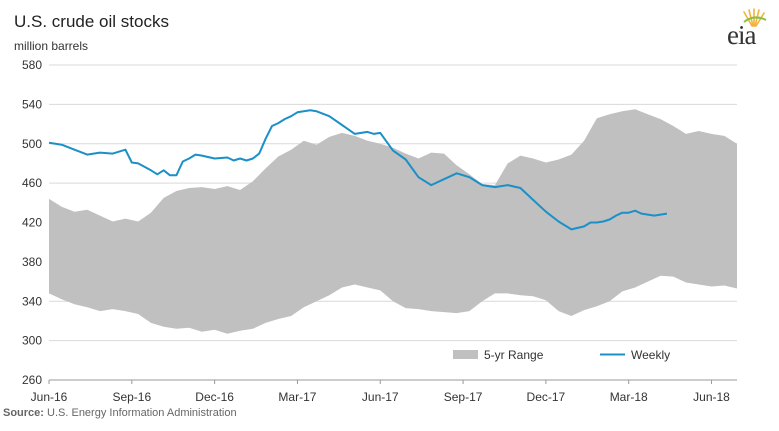 Image resolution: width=779 pixels, height=431 pixels. I want to click on legend: 5-yr Range Weekly, so click(561, 355).